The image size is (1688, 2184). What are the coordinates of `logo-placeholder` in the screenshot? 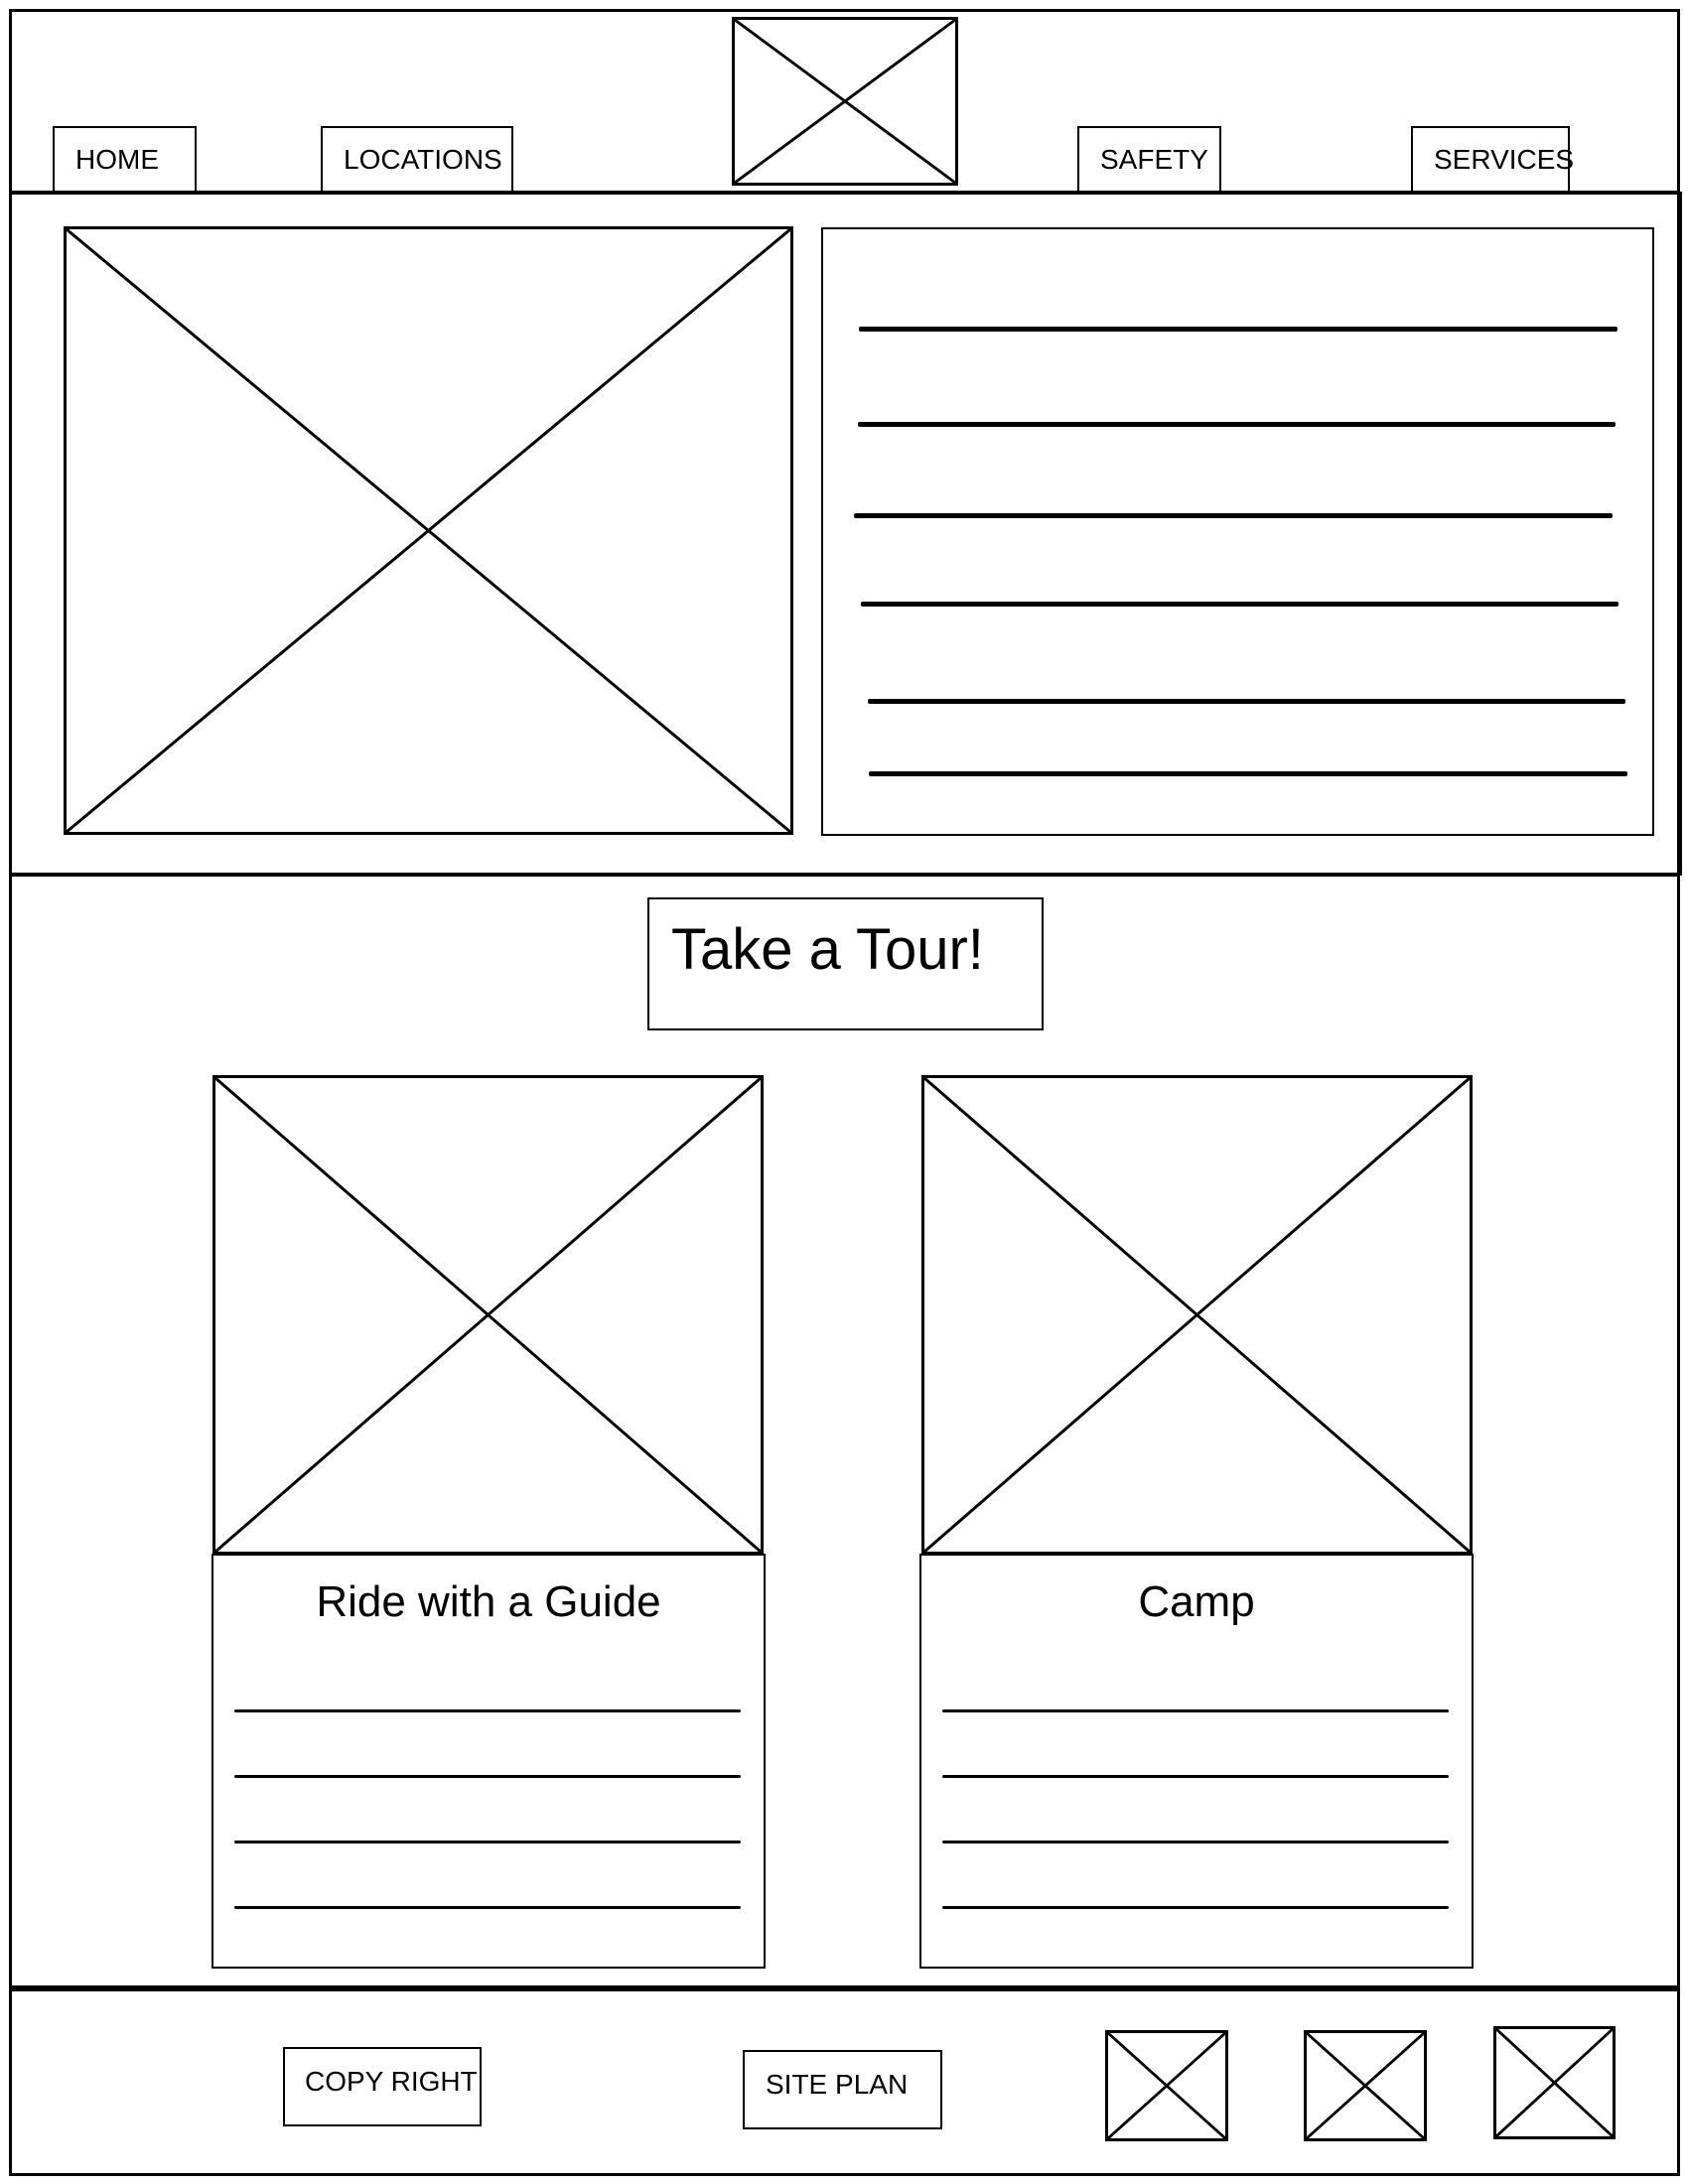 It's located at (845, 101).